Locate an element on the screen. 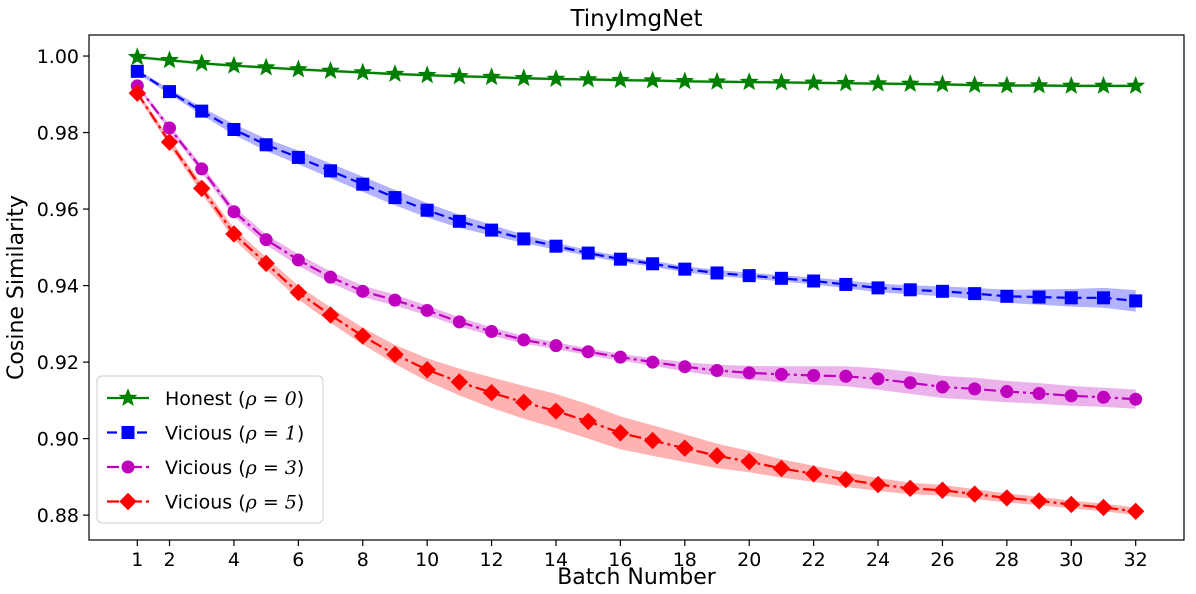  y-tick-label: 0.90 is located at coordinates (58, 440).